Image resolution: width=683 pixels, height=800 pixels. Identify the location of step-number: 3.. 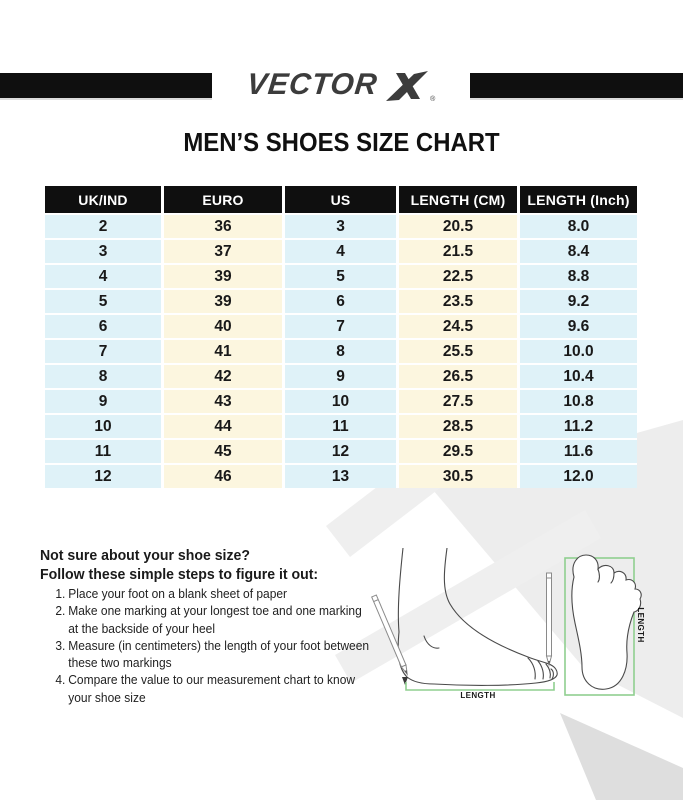
(60, 645).